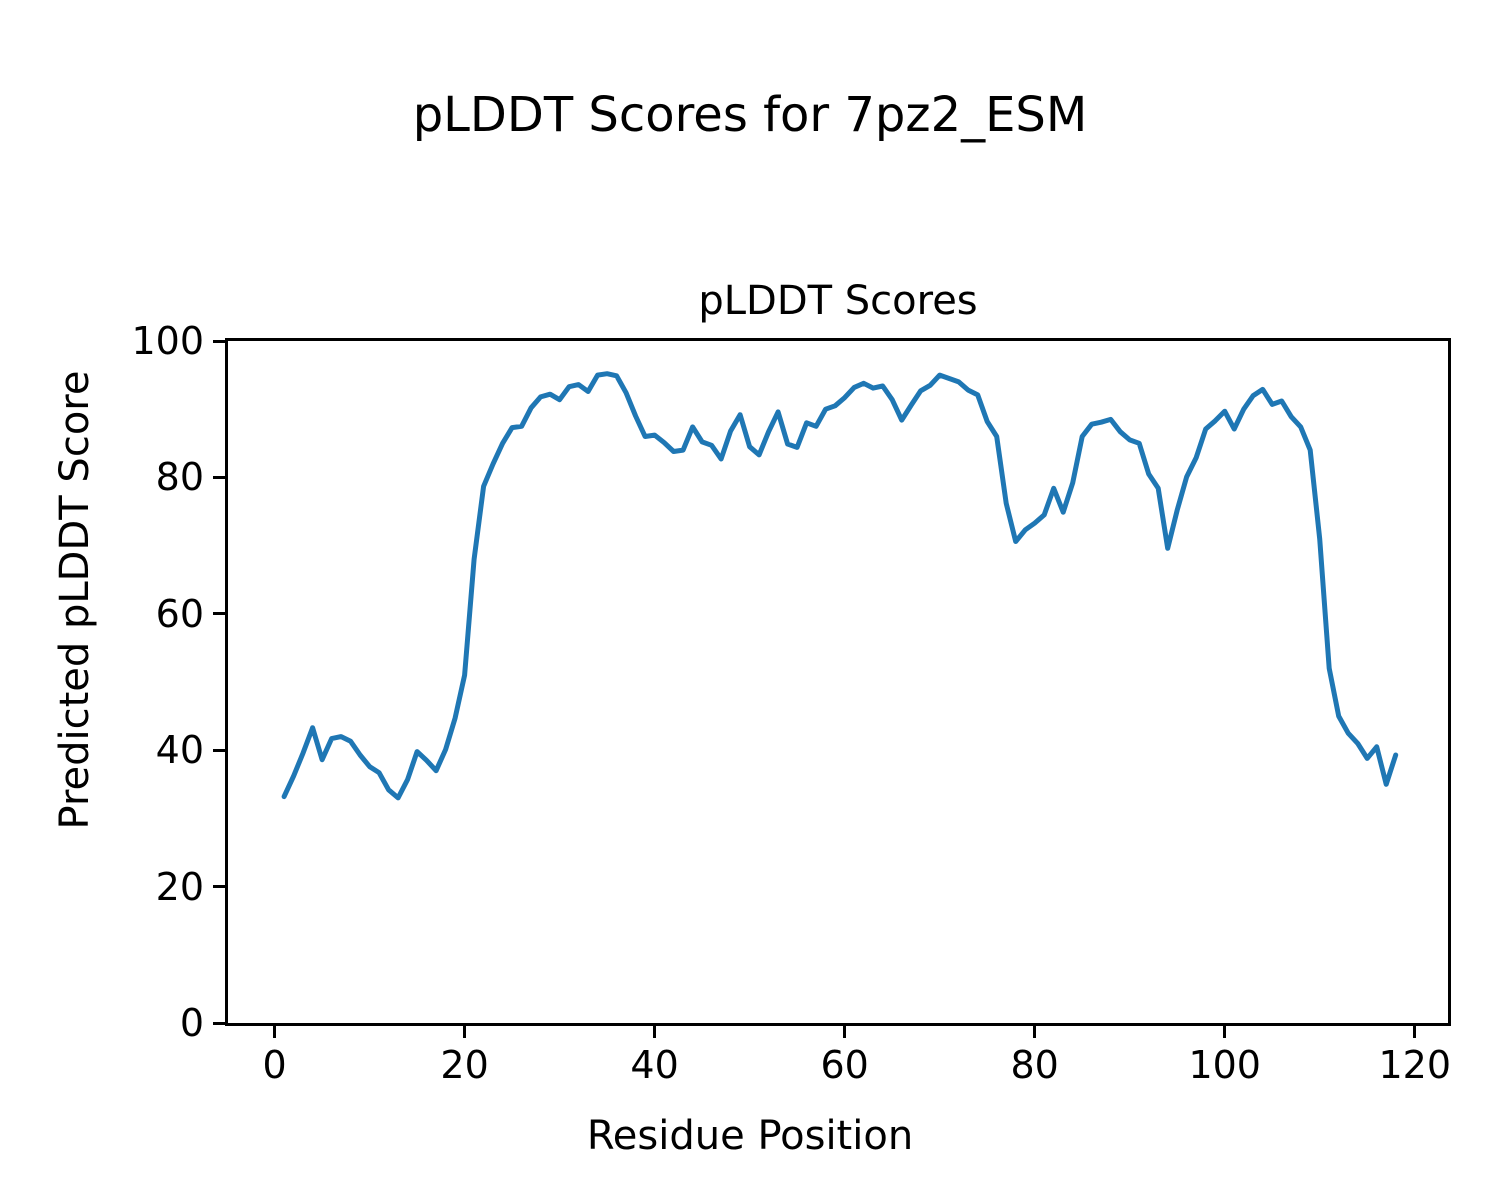  What do you see at coordinates (750, 1136) in the screenshot?
I see `x-axis-label: Residue Position` at bounding box center [750, 1136].